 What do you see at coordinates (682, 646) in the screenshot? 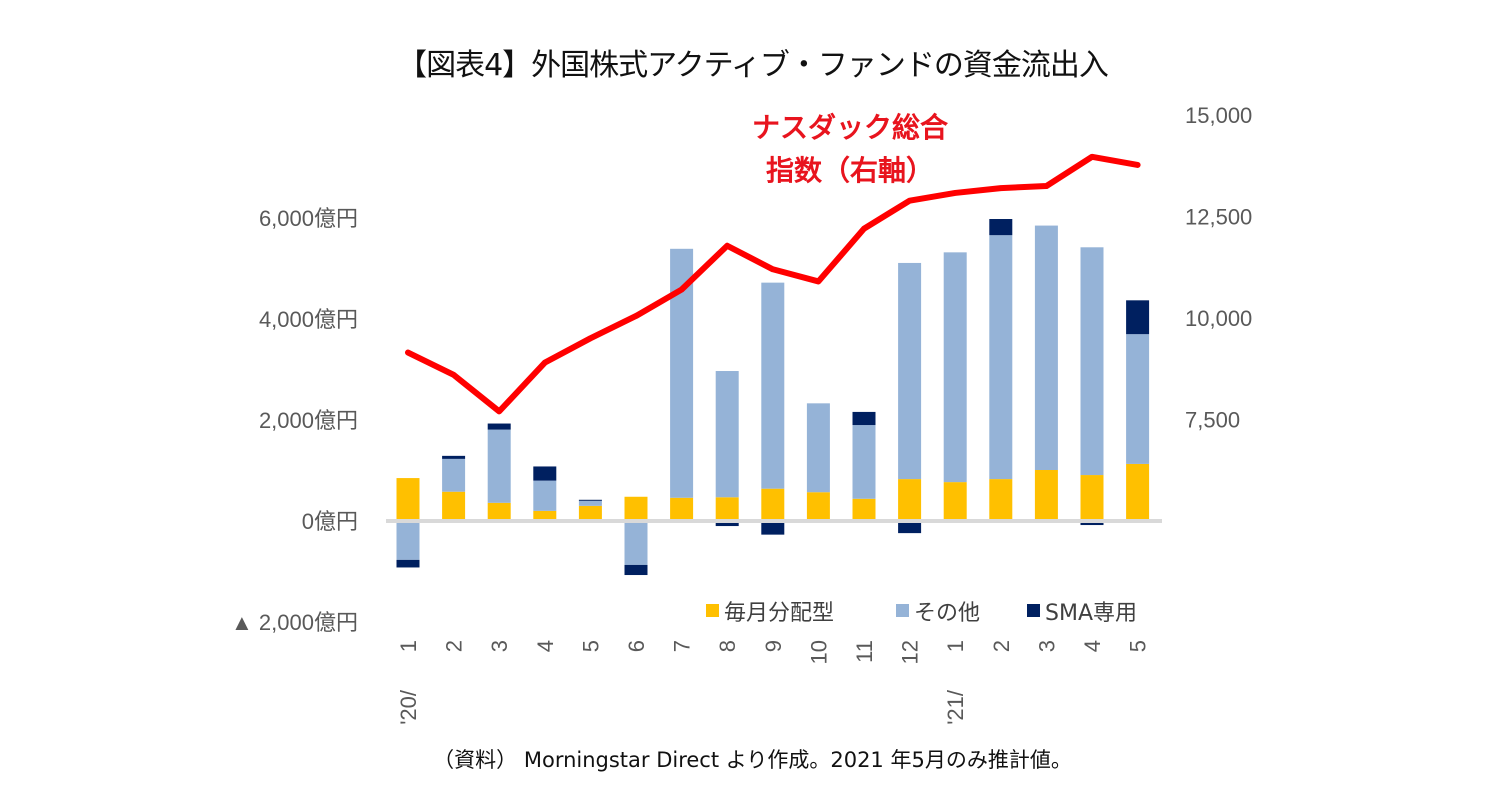
I see `x-tick-label: 7` at bounding box center [682, 646].